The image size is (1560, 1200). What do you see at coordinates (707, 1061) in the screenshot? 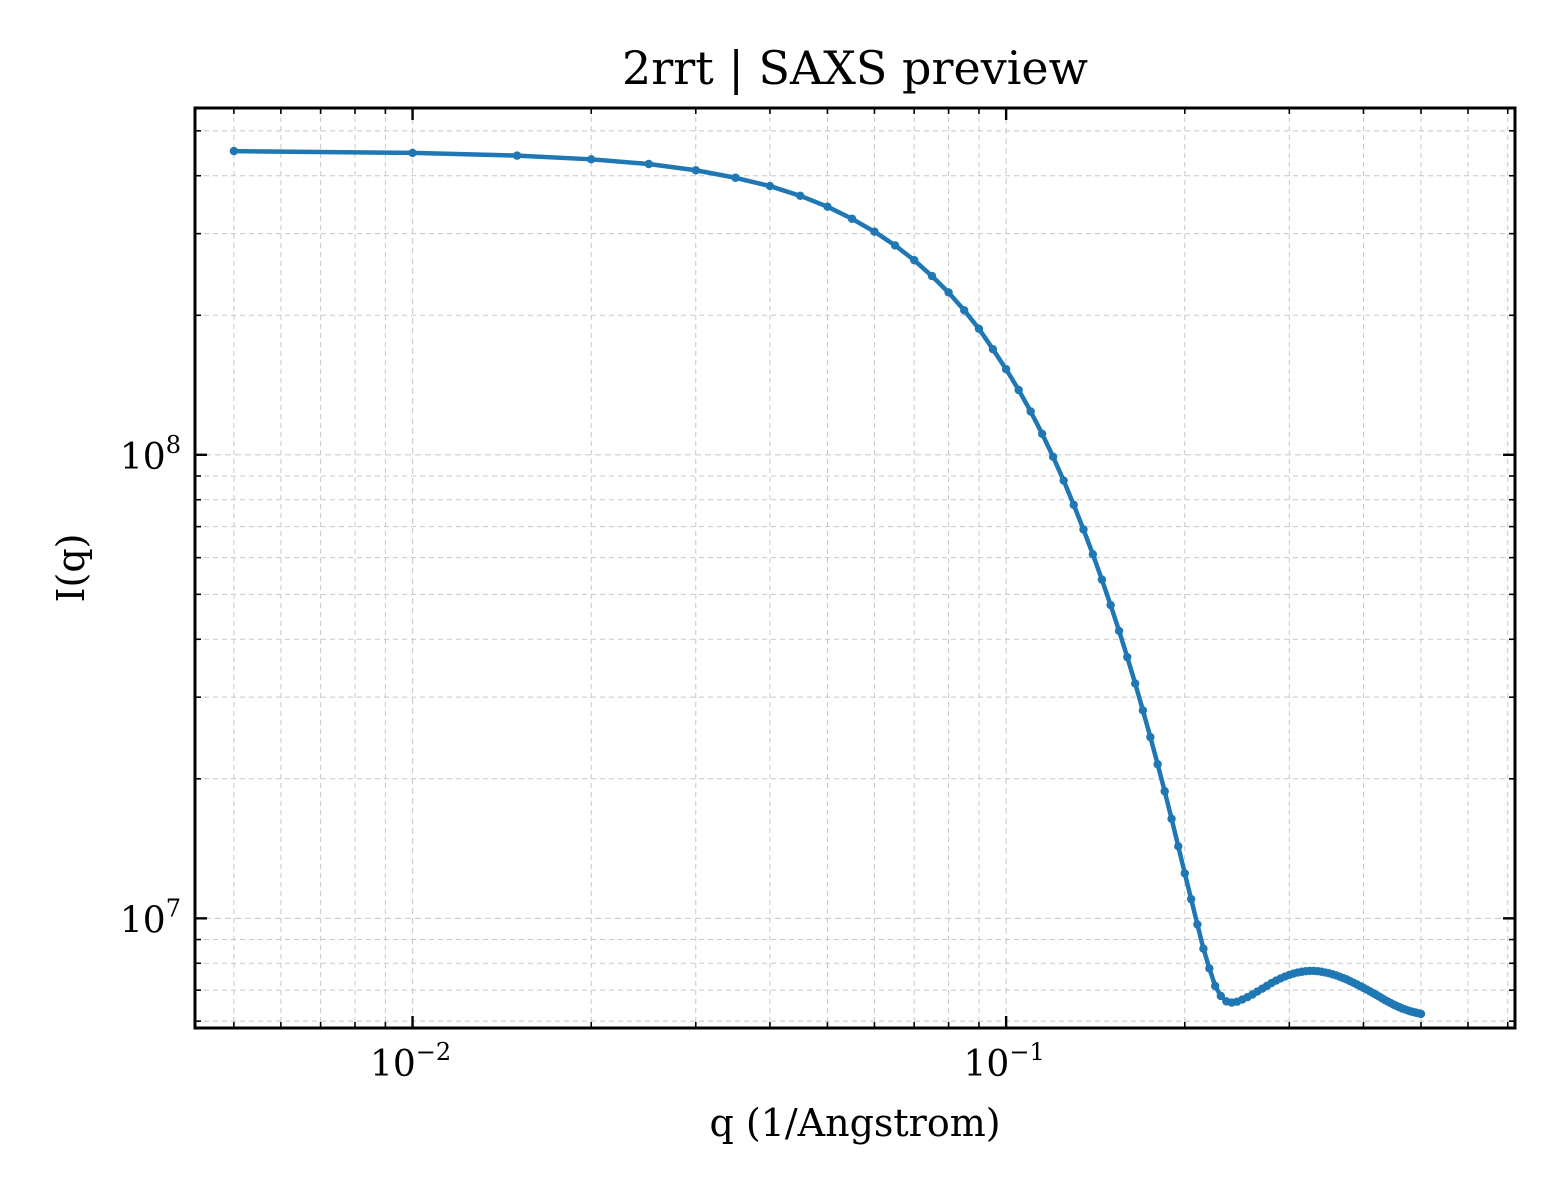
I see `x-ticks: 10⁻² 10⁻¹` at bounding box center [707, 1061].